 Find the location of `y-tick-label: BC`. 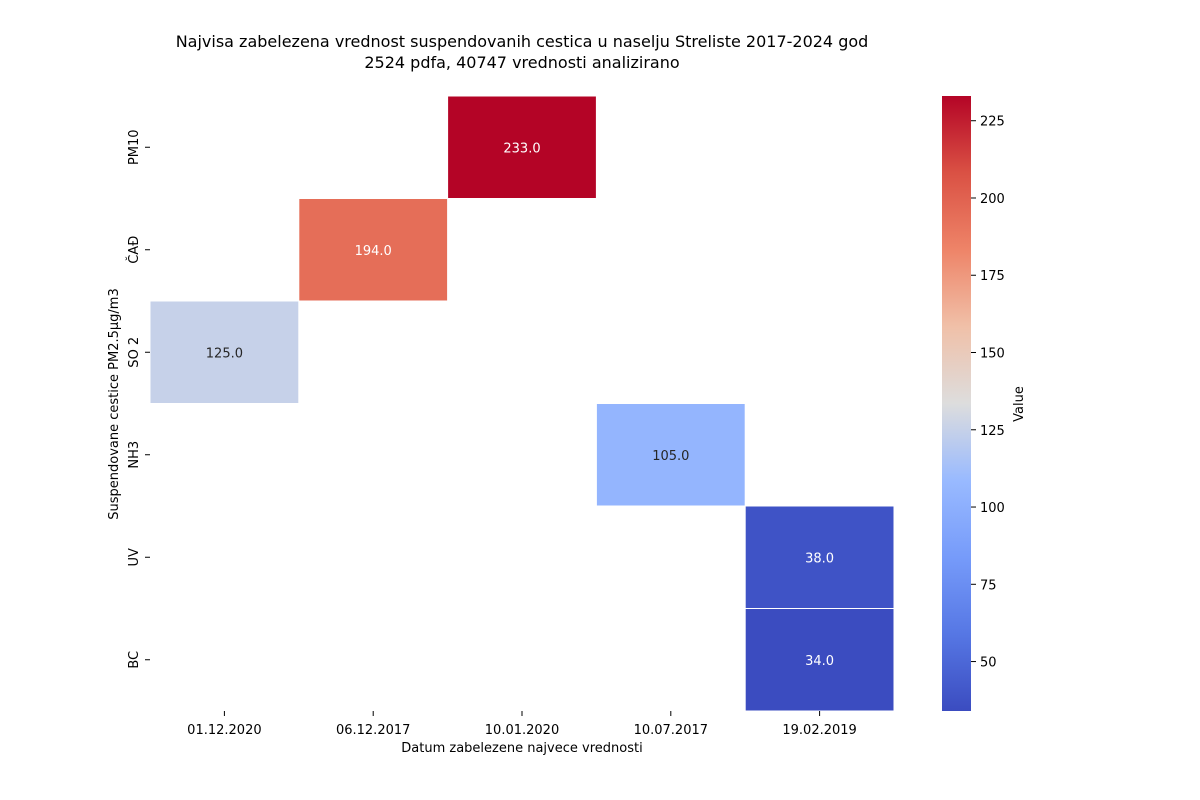

y-tick-label: BC is located at coordinates (134, 660).